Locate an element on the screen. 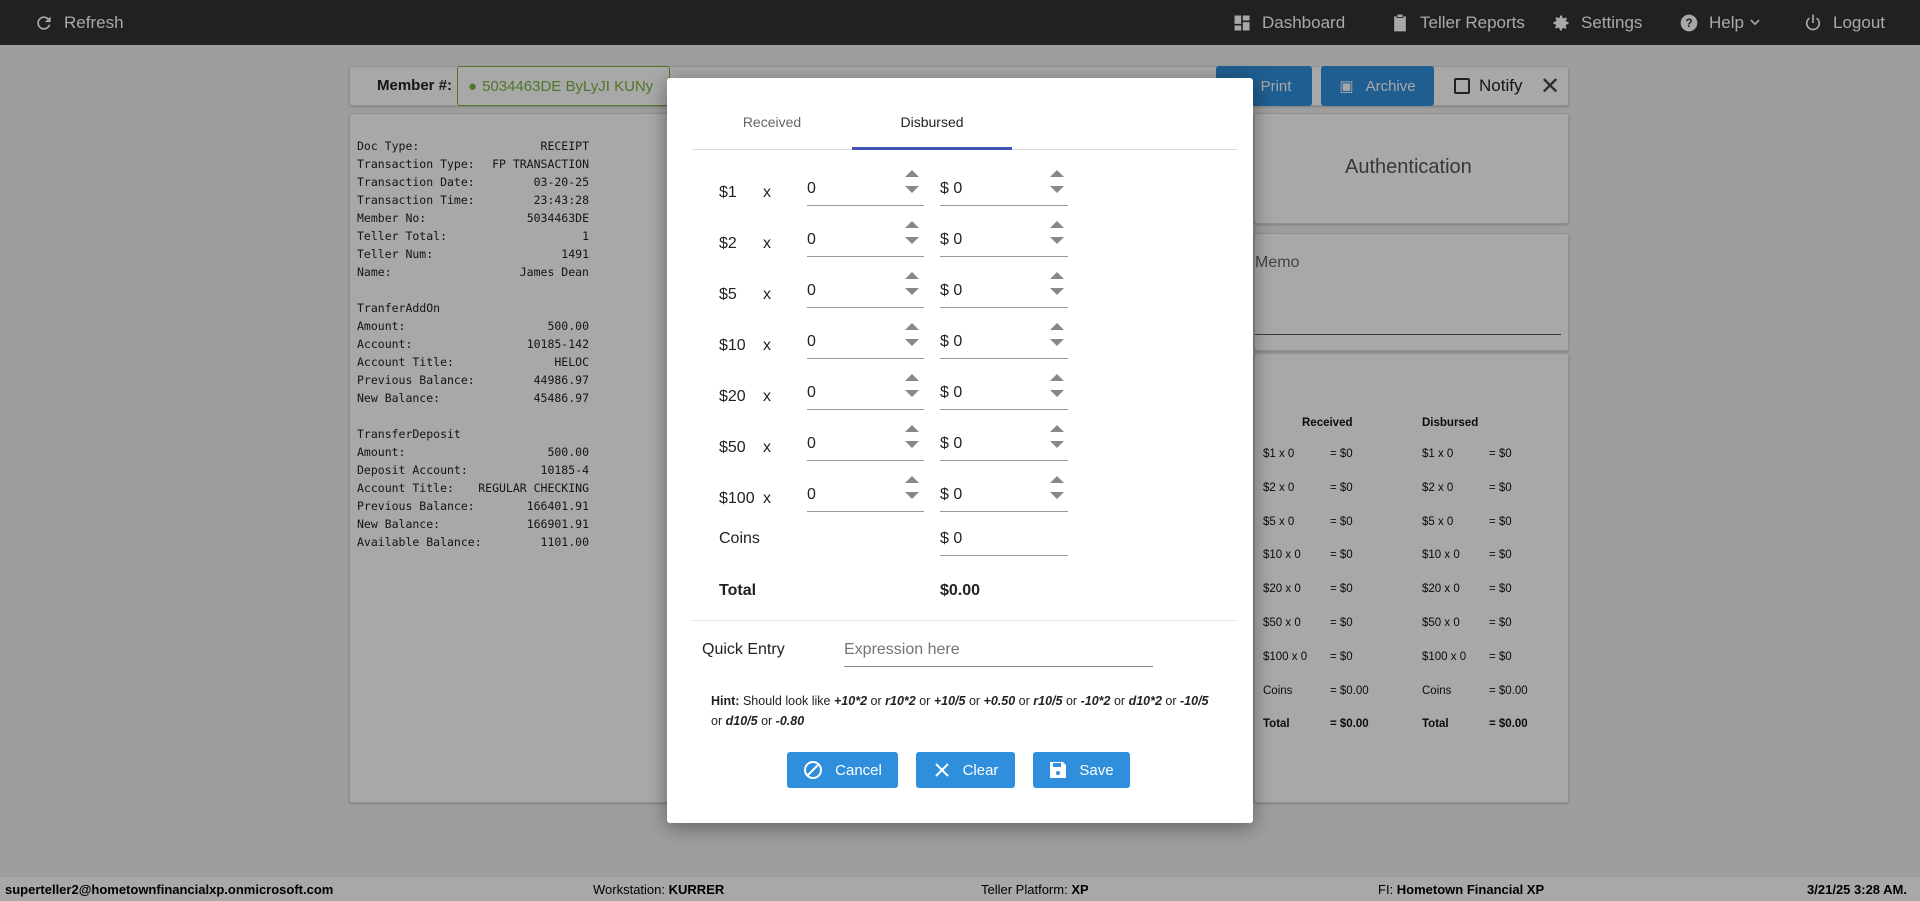 This screenshot has width=1920, height=901. count-value: 0 is located at coordinates (811, 392).